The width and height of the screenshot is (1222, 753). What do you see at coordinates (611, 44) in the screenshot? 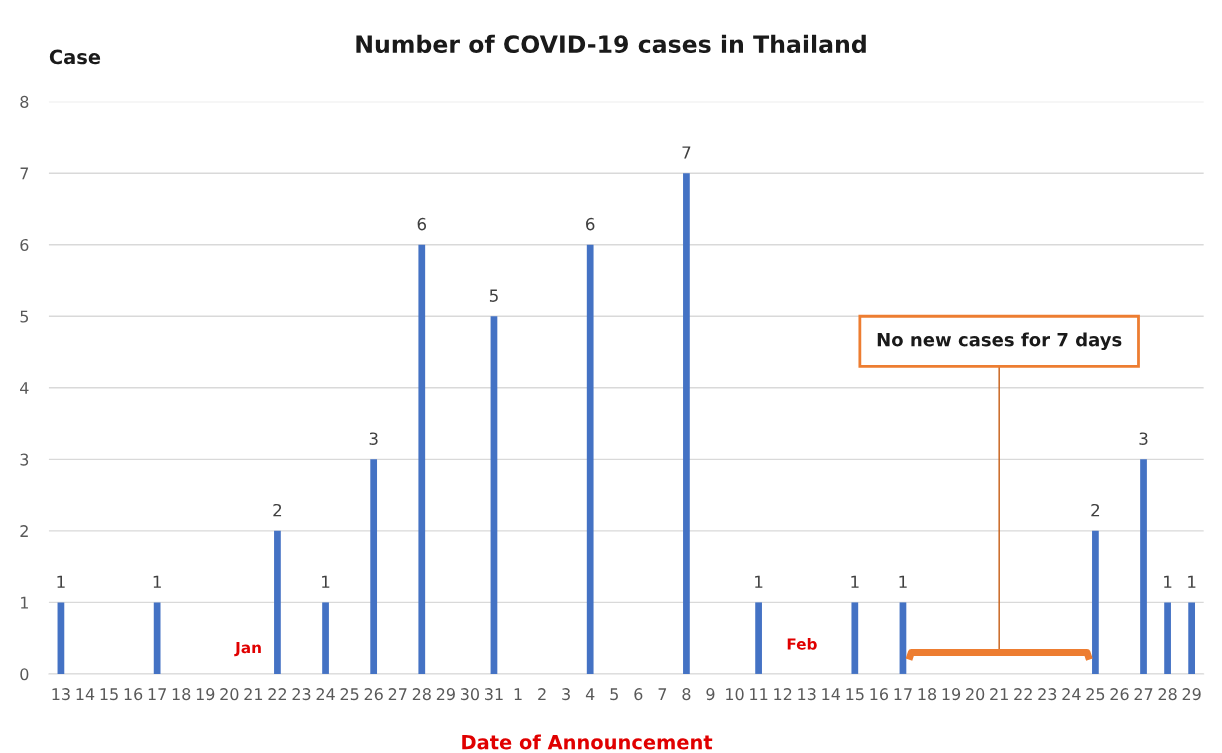
I see `chart-title: Number of COVID-19 cases in Thailand` at bounding box center [611, 44].